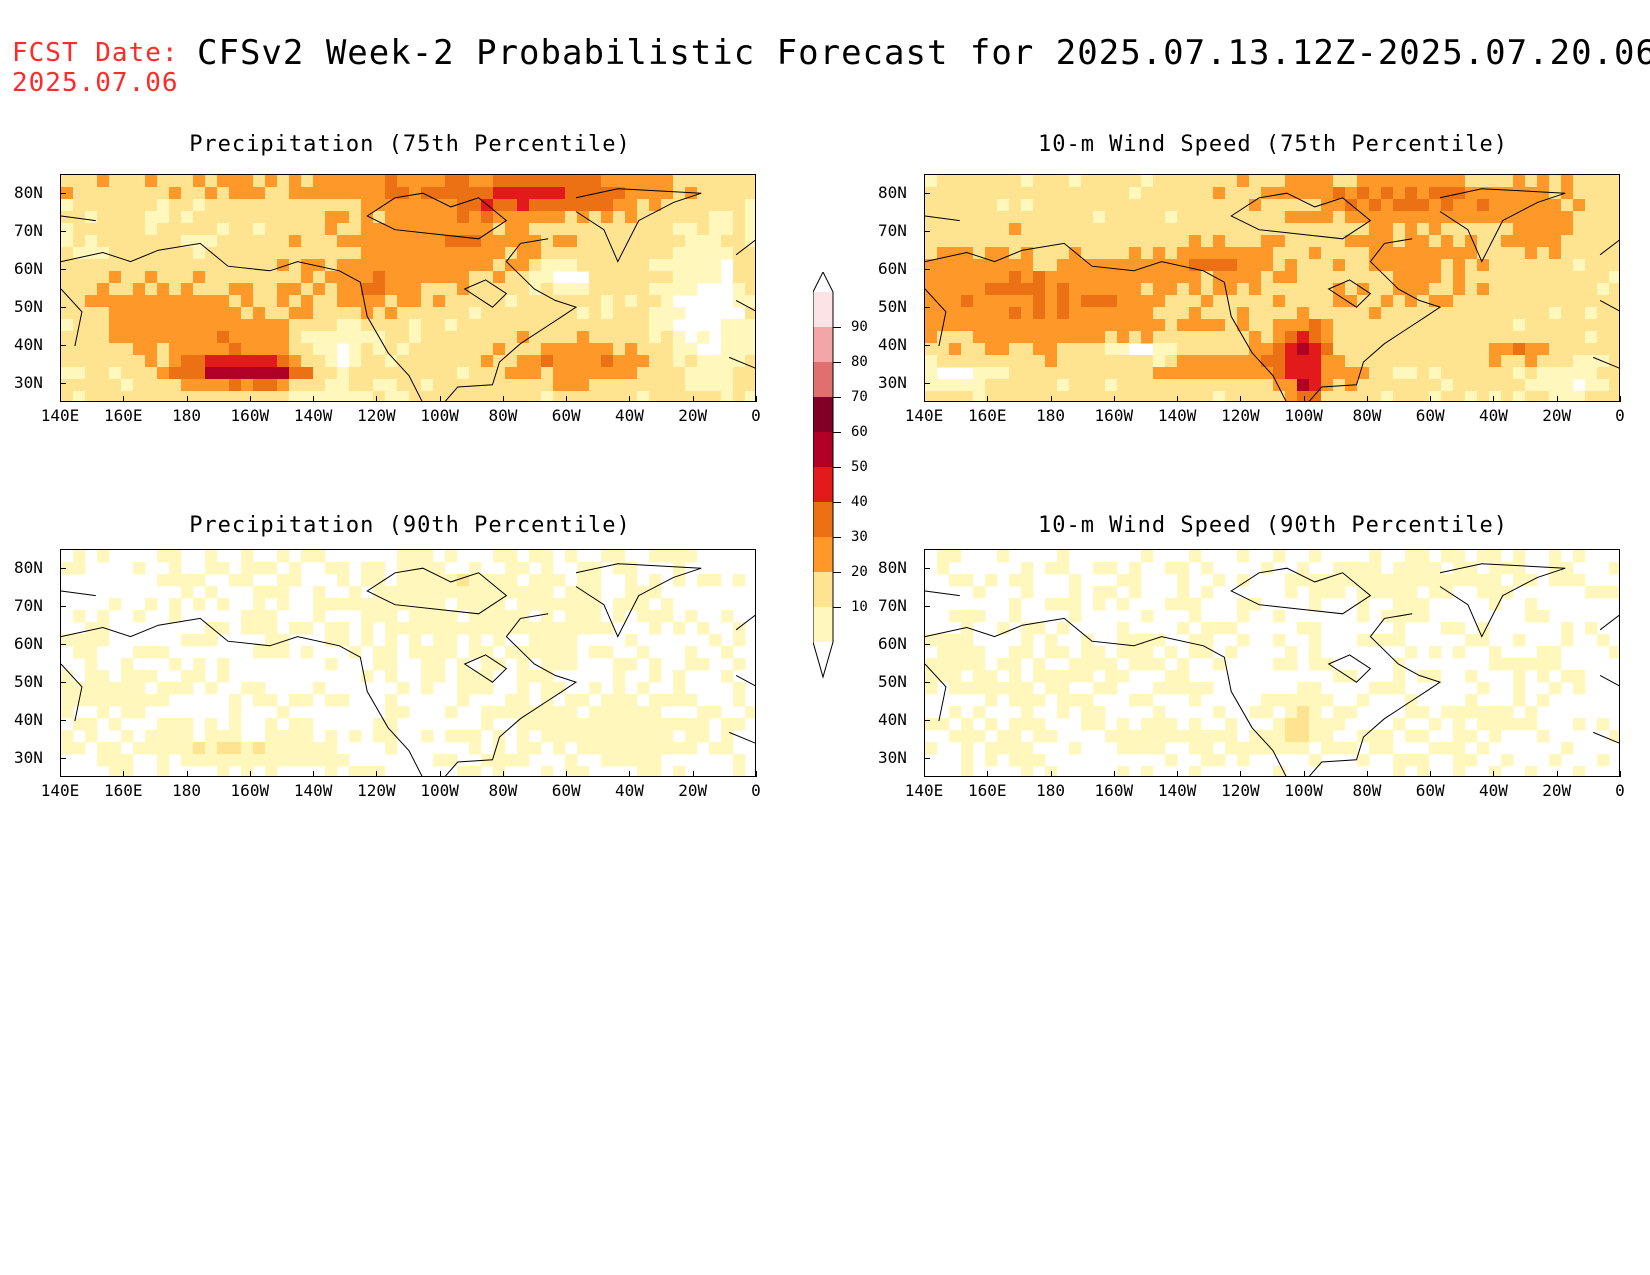 Image resolution: width=1650 pixels, height=1275 pixels. I want to click on colorbar-label: 30, so click(859, 537).